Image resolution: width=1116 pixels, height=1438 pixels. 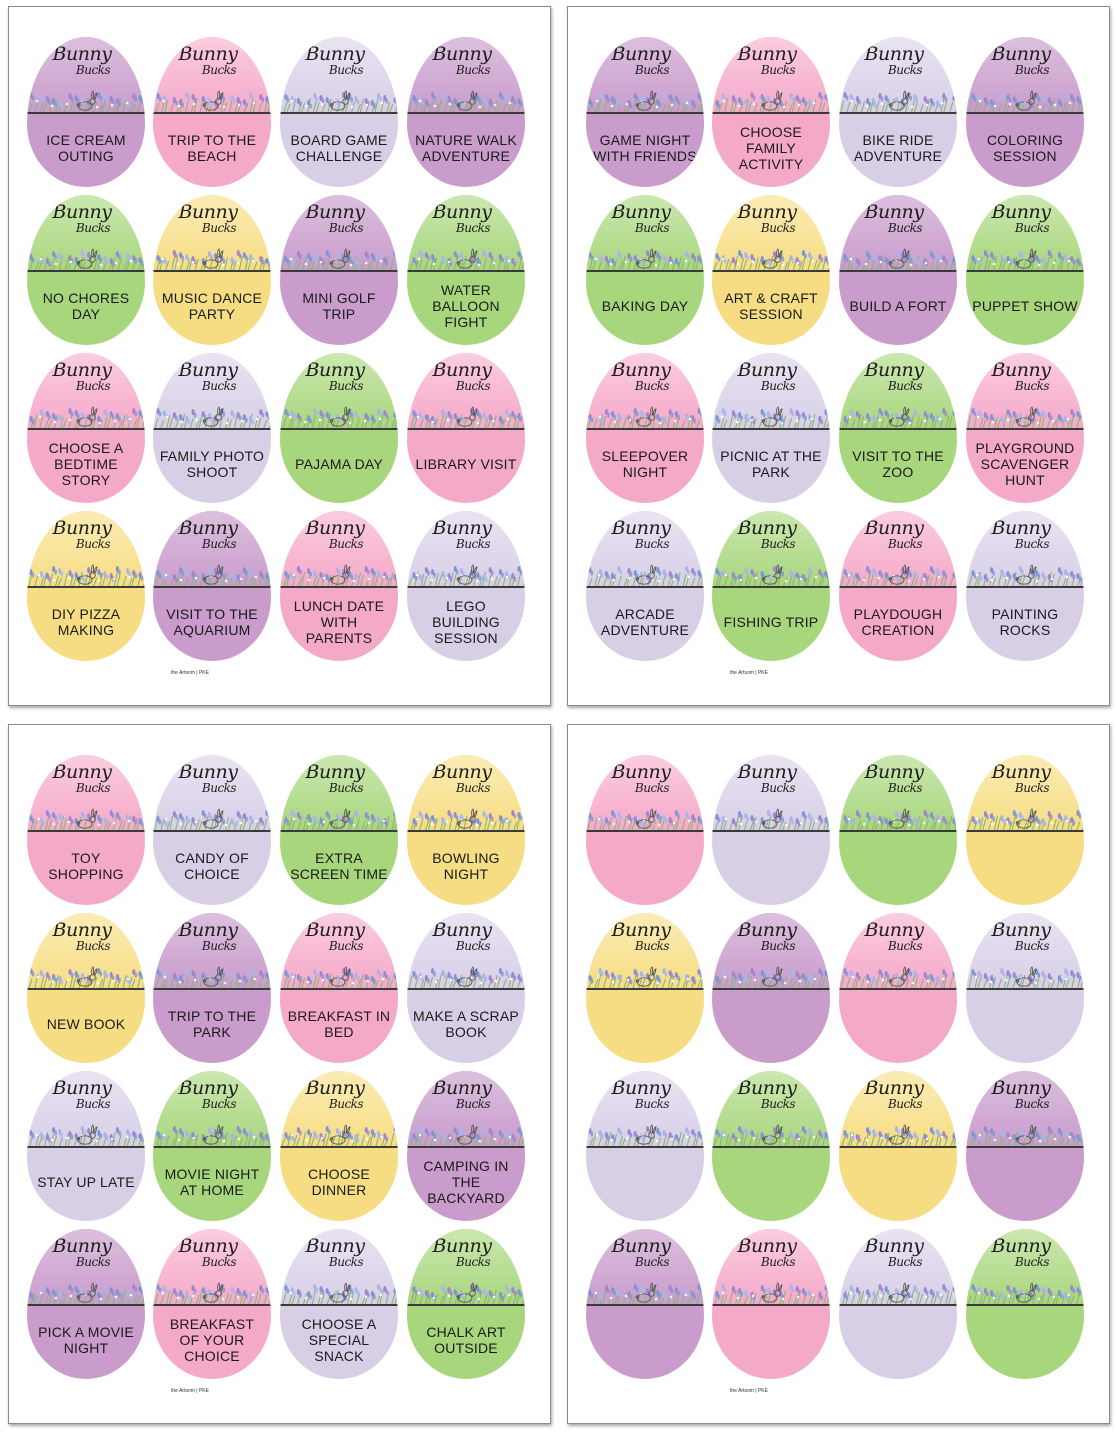 I want to click on bunny-bucks-egg-coupon: Bunny Bucks TOY SHOPPING, so click(x=86, y=830).